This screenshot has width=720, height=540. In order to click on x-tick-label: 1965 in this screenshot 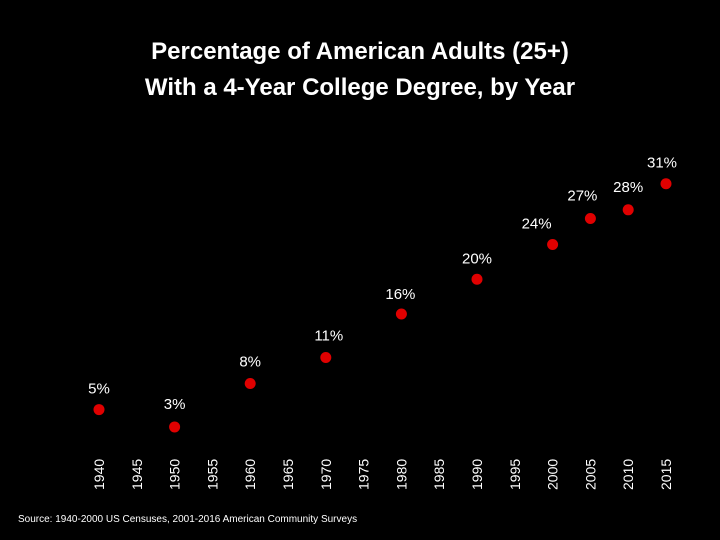, I will do `click(288, 474)`.